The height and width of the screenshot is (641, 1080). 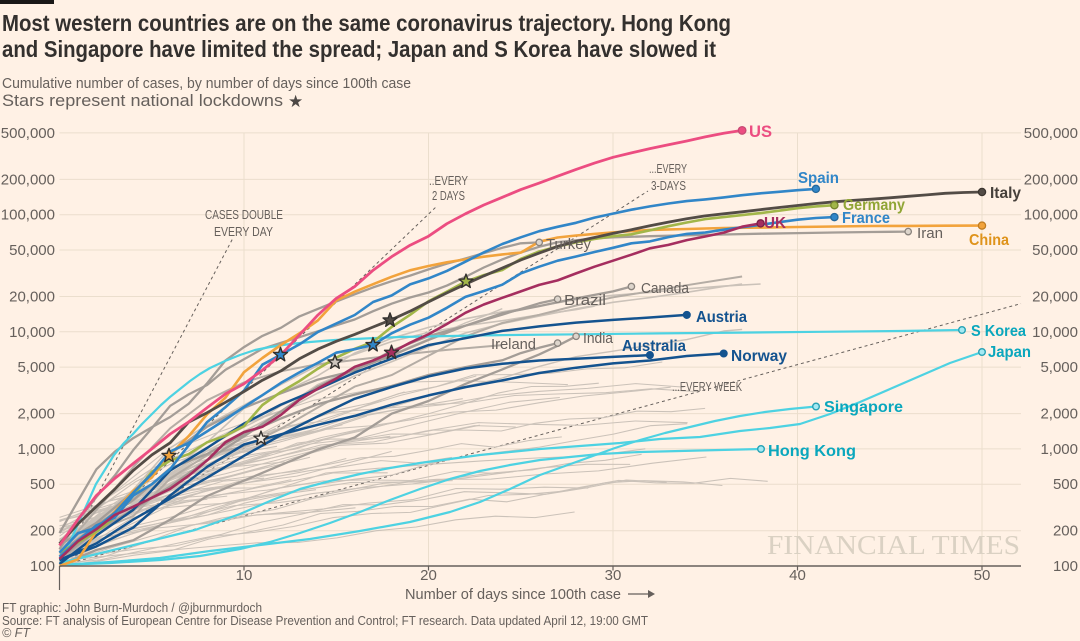 What do you see at coordinates (775, 223) in the screenshot?
I see `svg-text: UK` at bounding box center [775, 223].